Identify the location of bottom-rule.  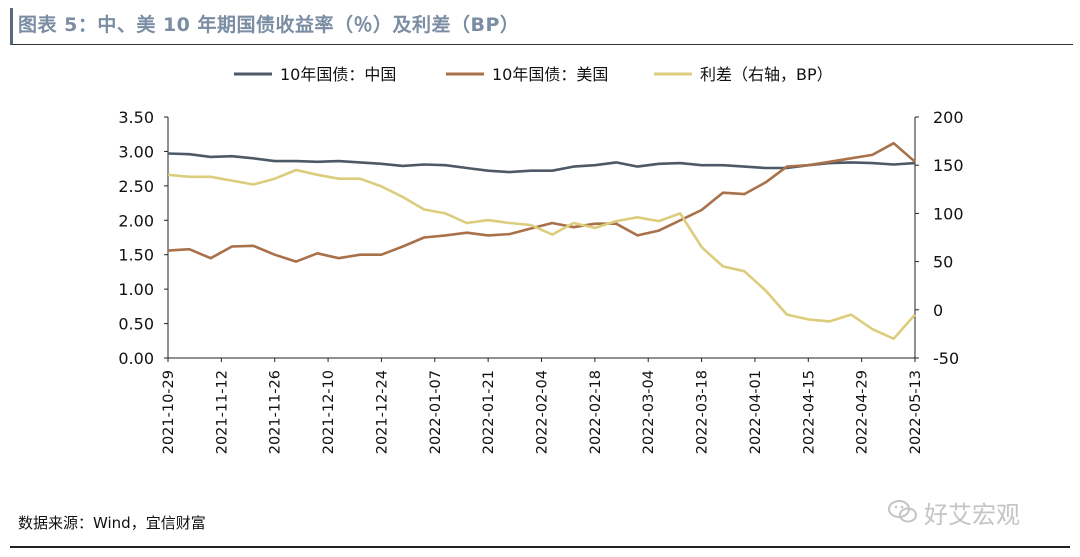
(540, 547).